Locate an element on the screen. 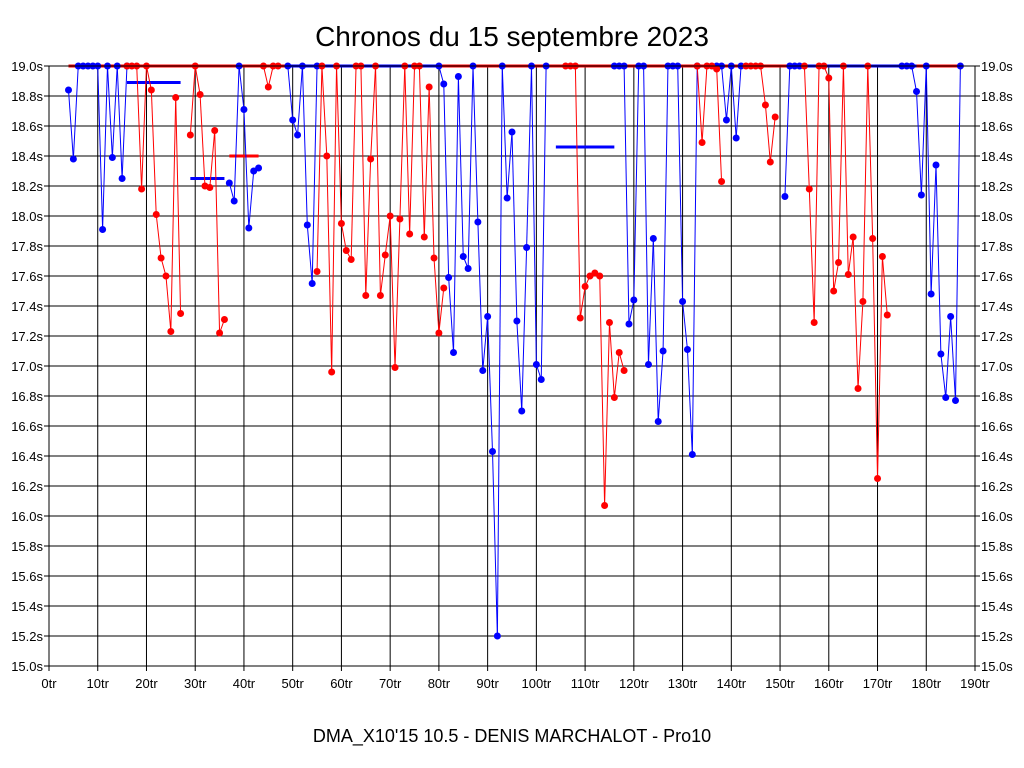 The image size is (1024, 768). y-tick-label-right: 19.0s is located at coordinates (997, 66).